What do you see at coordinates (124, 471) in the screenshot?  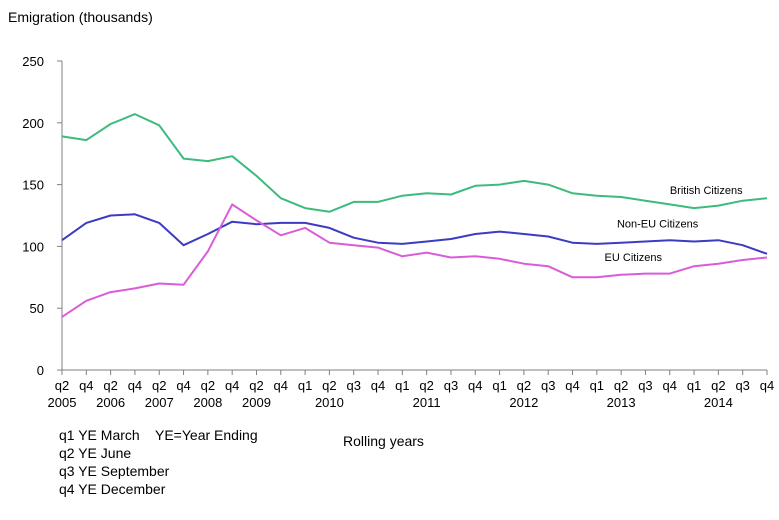 I see `note-q3-text: YE September` at bounding box center [124, 471].